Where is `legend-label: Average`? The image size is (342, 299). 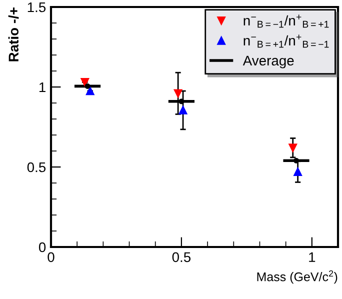 legend-label: Average is located at coordinates (268, 62).